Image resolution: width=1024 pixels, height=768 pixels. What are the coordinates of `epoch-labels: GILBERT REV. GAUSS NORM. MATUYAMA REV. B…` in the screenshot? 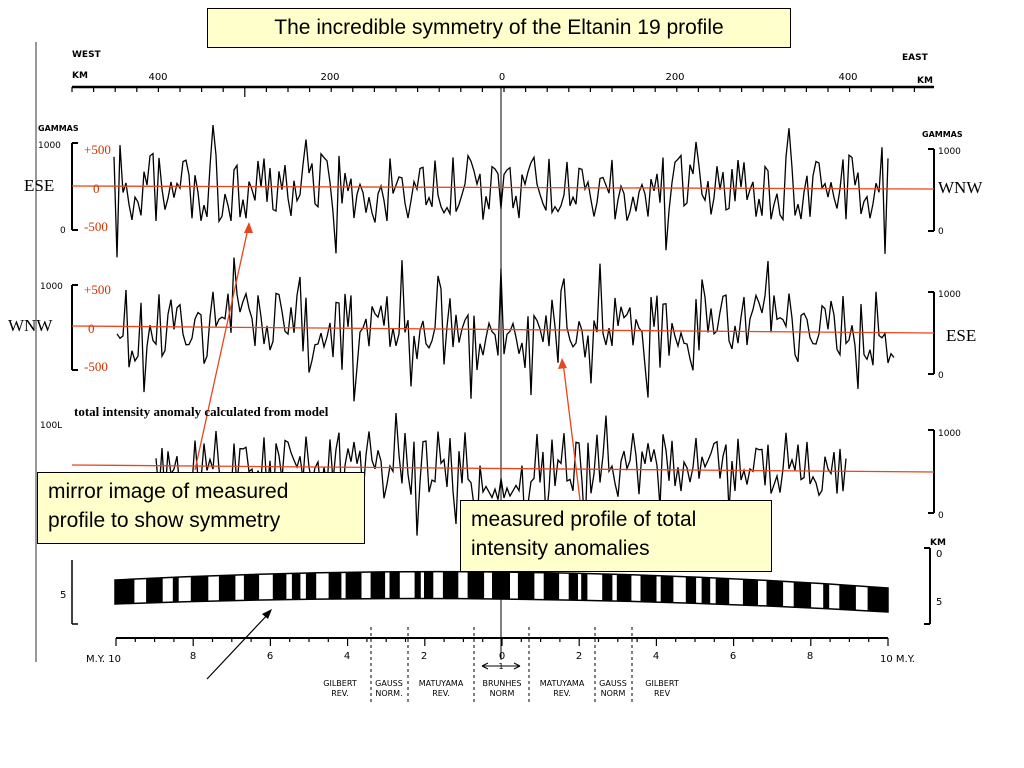 It's located at (501, 688).